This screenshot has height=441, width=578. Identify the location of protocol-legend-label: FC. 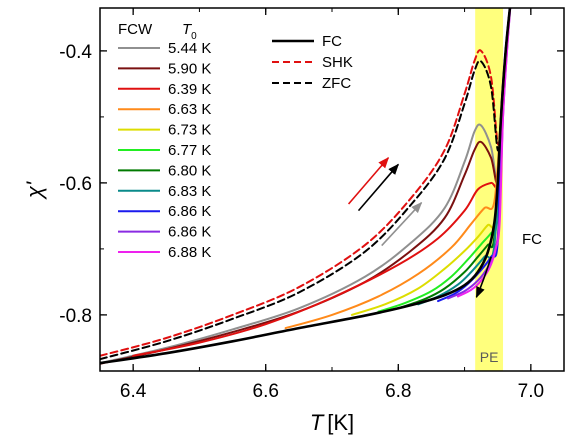
(332, 41).